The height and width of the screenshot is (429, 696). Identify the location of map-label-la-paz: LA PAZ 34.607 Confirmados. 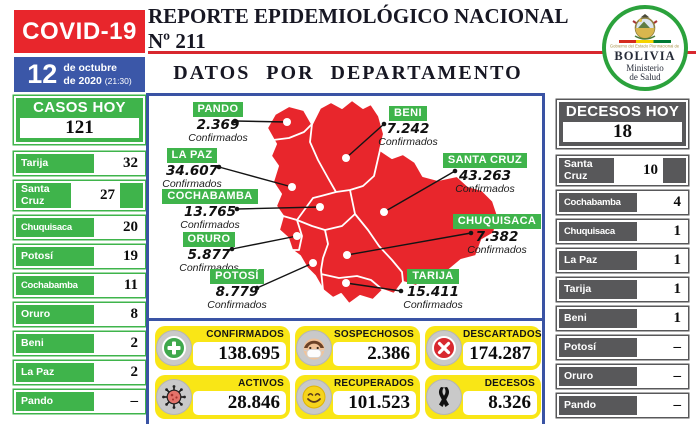
(192, 168).